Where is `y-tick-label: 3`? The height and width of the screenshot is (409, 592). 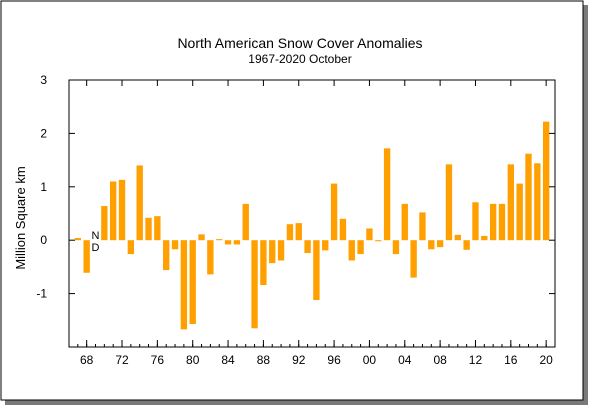 y-tick-label: 3 is located at coordinates (43, 80).